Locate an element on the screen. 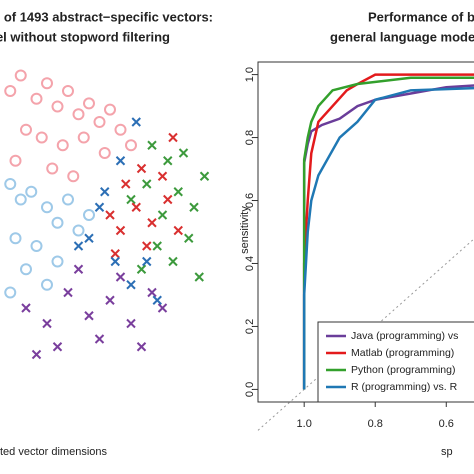  chart-title: of 1493 abstract−specific vectors: is located at coordinates (108, 16).